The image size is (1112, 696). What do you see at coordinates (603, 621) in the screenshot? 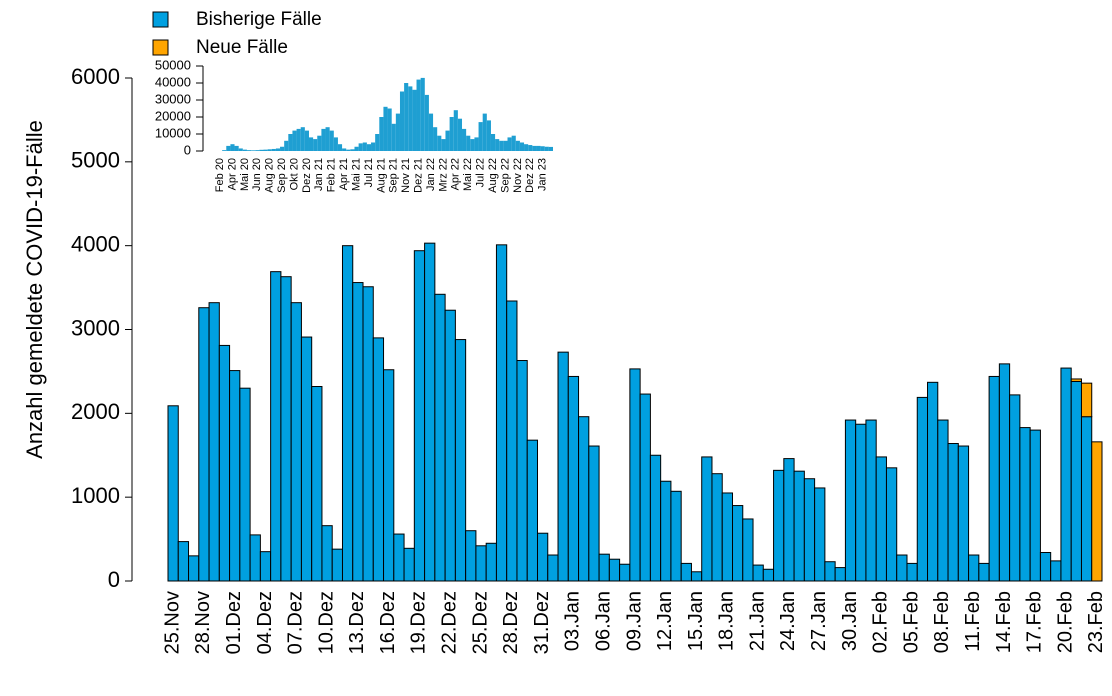
I see `x-tick-label: 06.Jan` at bounding box center [603, 621].